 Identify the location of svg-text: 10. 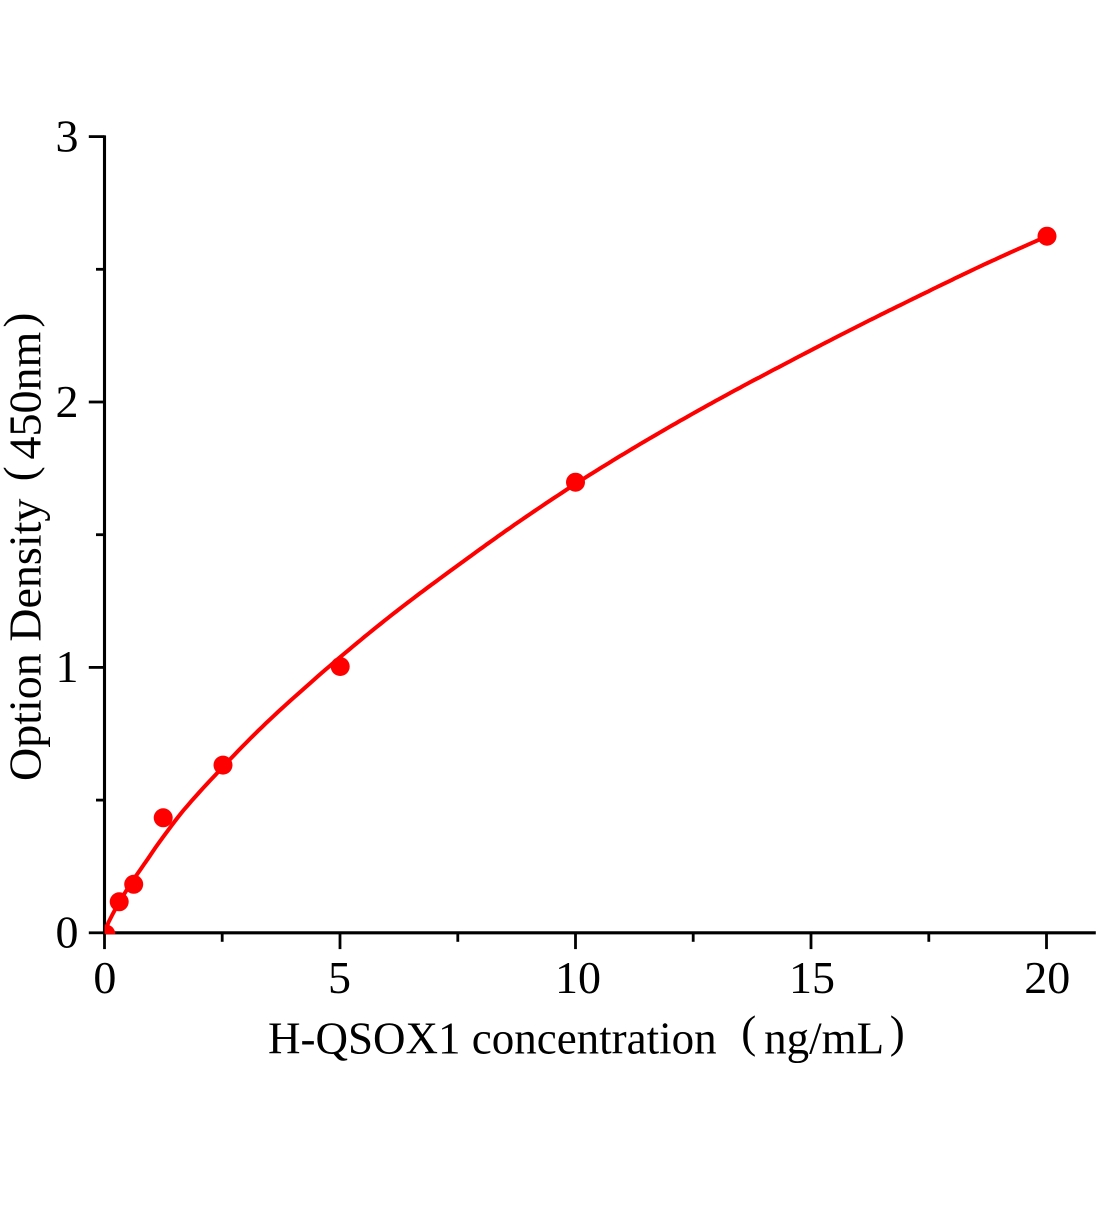
(578, 977).